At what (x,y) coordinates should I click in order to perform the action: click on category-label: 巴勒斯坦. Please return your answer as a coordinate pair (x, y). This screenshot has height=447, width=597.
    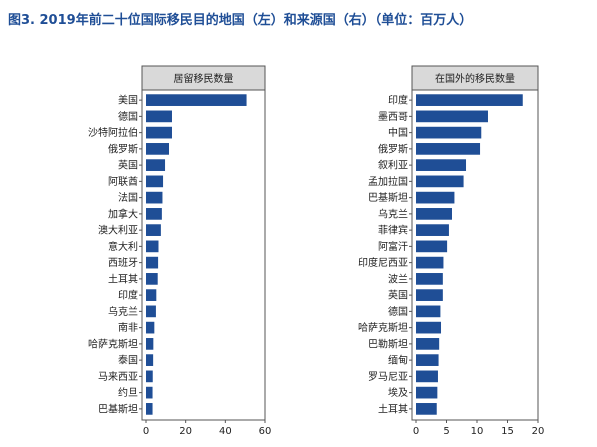
    Looking at the image, I should click on (388, 343).